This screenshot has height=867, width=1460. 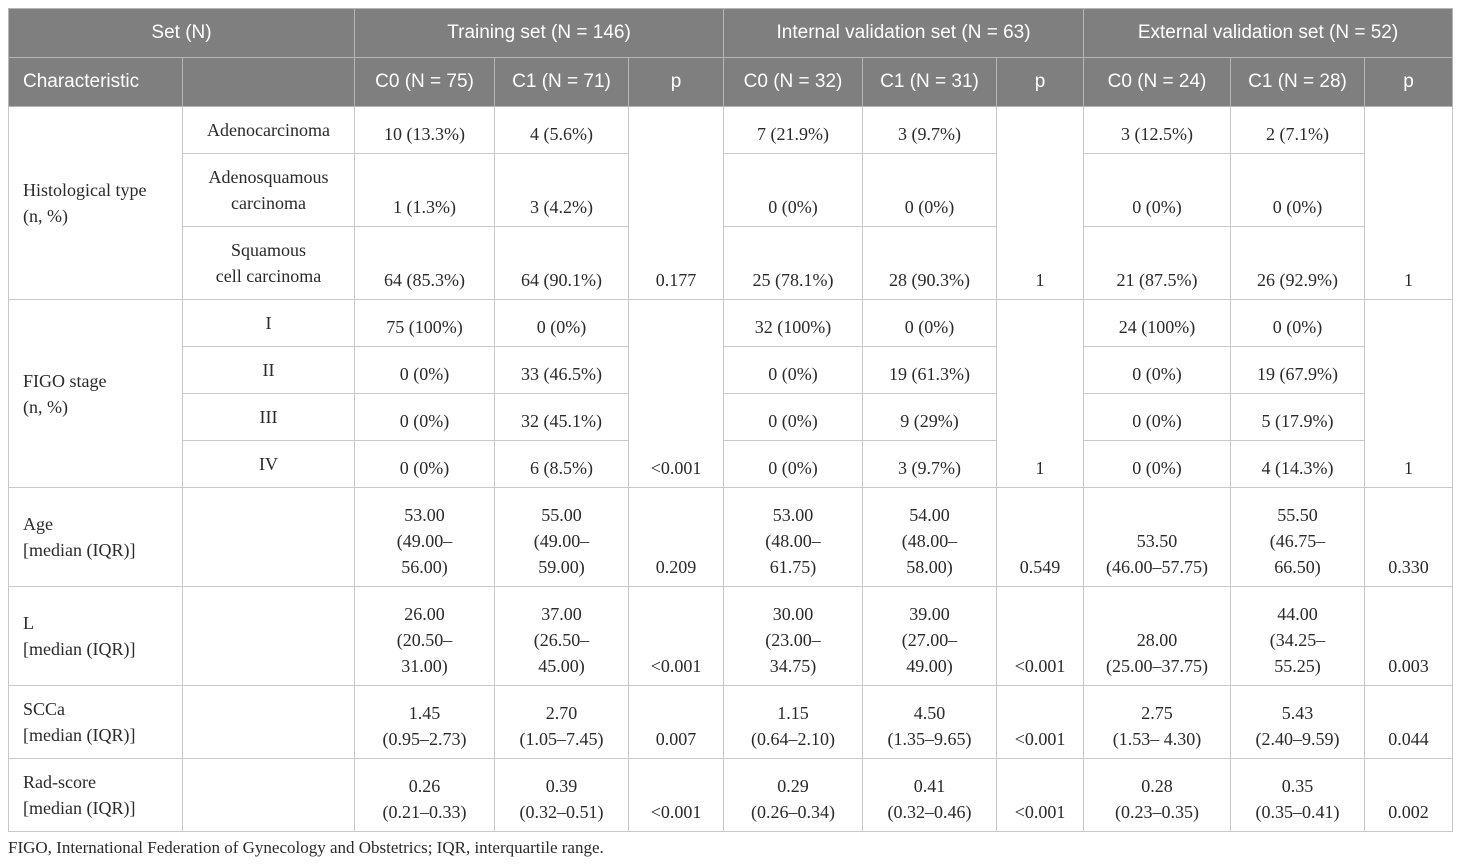 I want to click on cell-int-c1: 19 (61.3%), so click(x=930, y=370).